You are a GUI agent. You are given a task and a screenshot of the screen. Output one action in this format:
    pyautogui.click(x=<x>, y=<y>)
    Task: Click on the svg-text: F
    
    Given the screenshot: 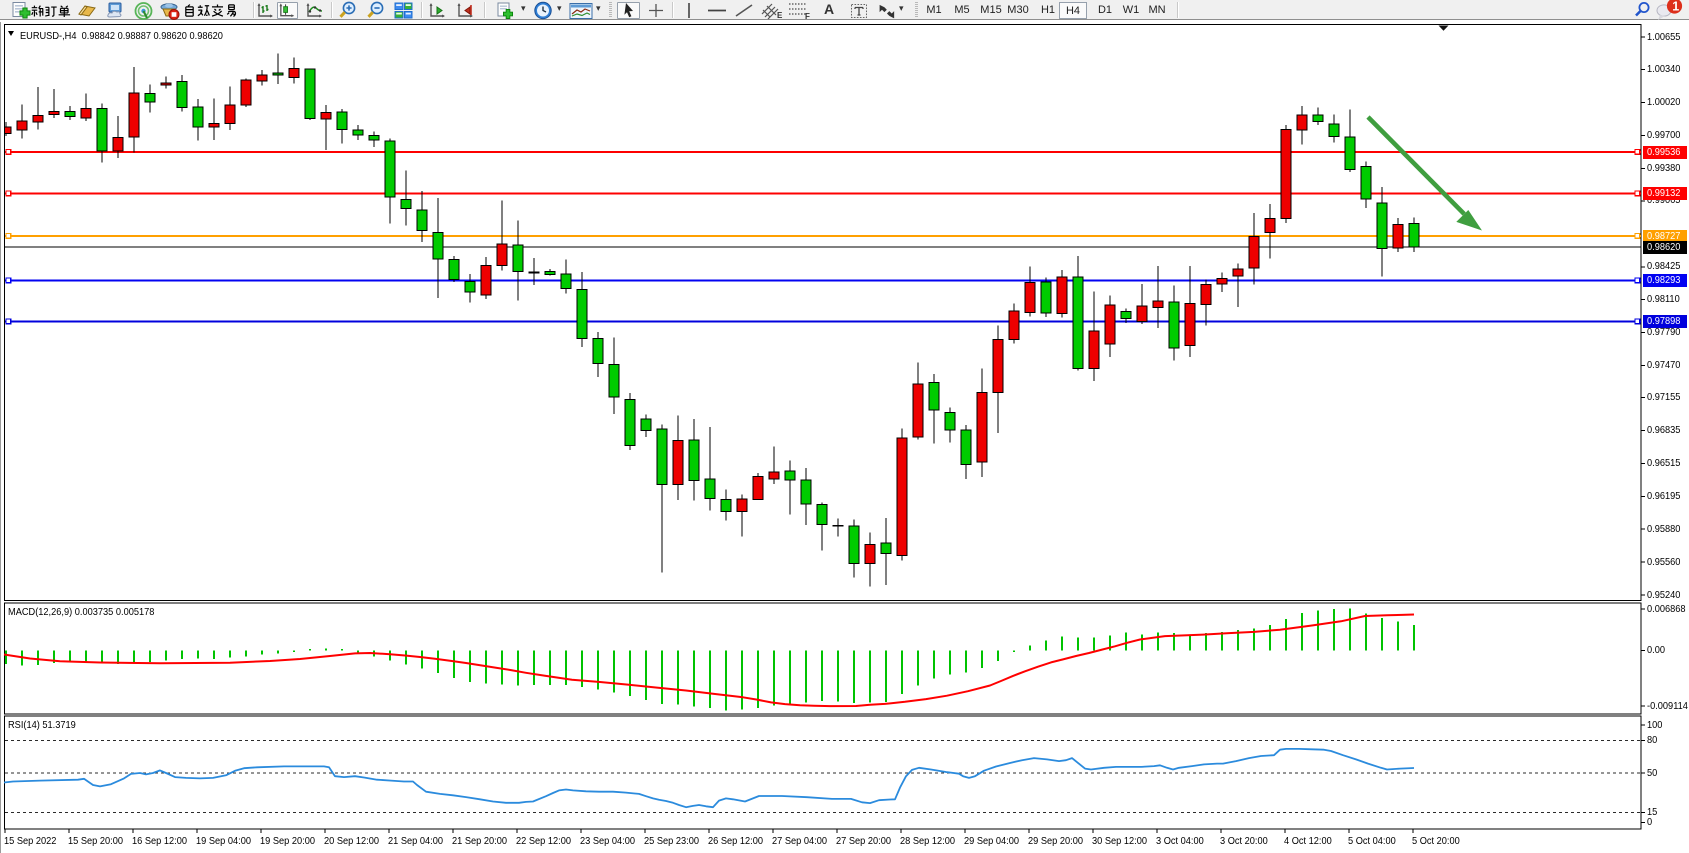 What is the action you would take?
    pyautogui.click(x=807, y=16)
    